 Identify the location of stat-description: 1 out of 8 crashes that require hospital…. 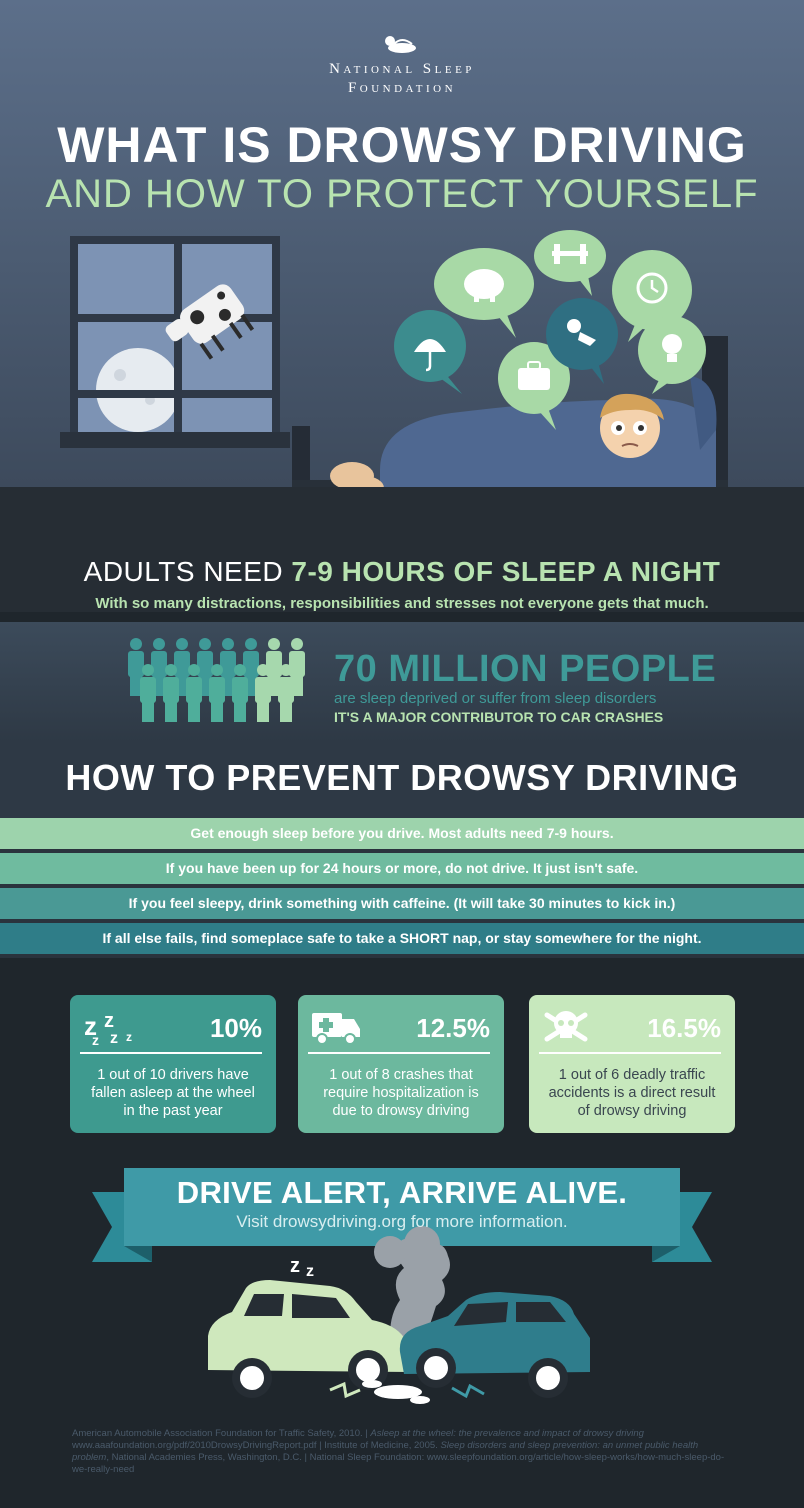
(401, 1093).